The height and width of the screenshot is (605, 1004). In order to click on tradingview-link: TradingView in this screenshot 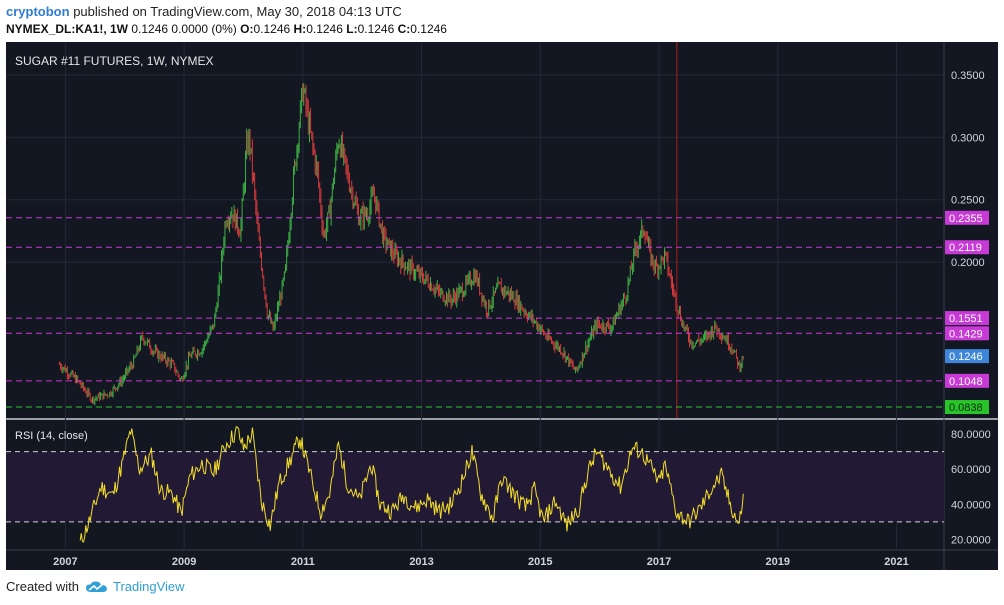, I will do `click(135, 586)`.